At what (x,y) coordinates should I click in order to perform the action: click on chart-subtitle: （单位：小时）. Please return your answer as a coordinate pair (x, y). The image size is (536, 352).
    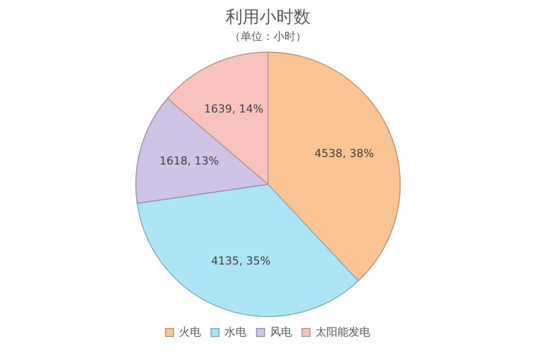
    Looking at the image, I should click on (268, 36).